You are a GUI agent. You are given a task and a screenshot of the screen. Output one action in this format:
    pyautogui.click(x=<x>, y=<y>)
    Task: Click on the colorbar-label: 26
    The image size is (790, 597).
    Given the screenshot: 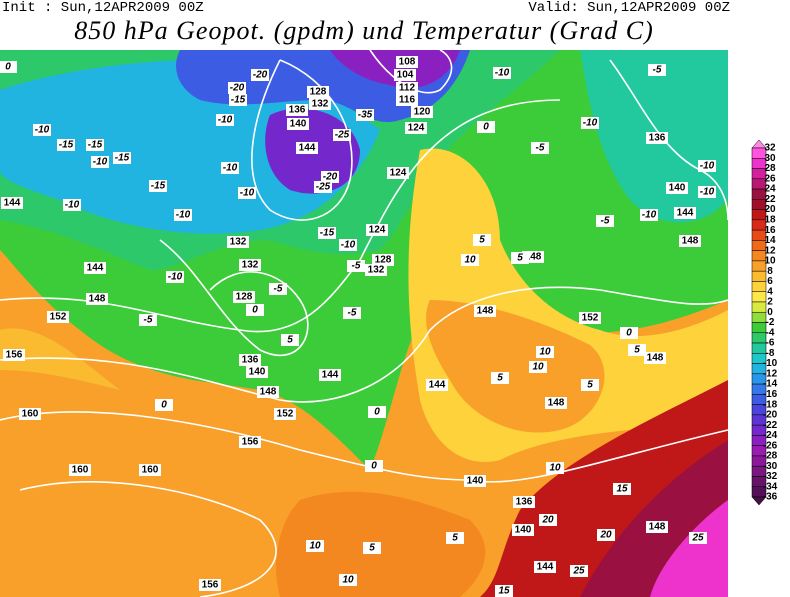 What is the action you would take?
    pyautogui.click(x=770, y=178)
    